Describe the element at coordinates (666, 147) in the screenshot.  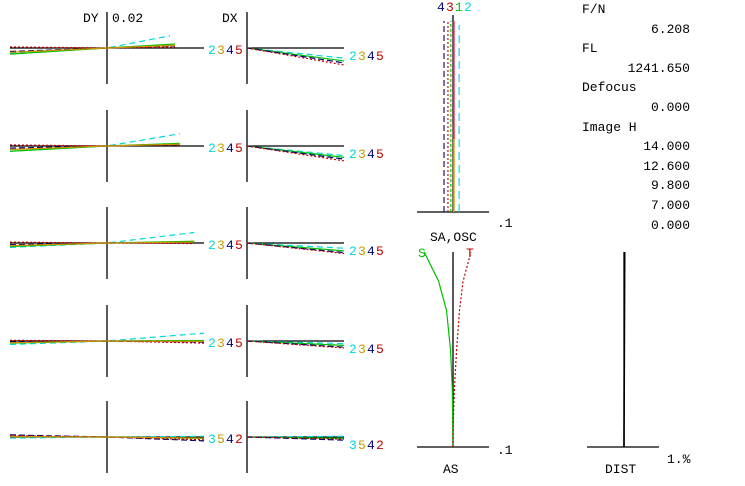
I see `image-height-value: 14.000` at that location.